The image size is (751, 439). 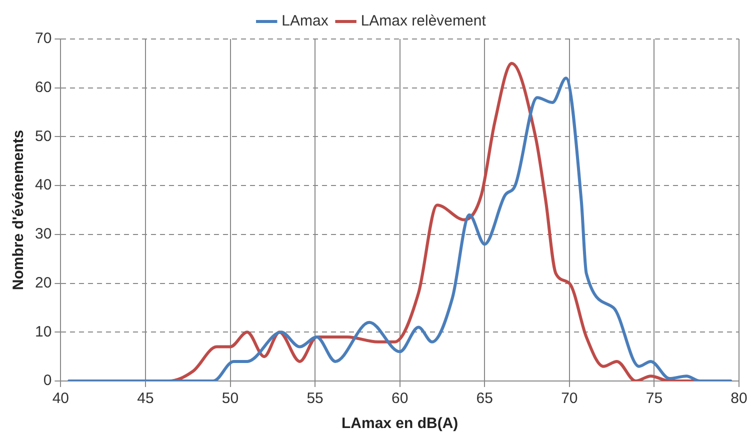 What do you see at coordinates (43, 185) in the screenshot?
I see `y-tick-label: 40` at bounding box center [43, 185].